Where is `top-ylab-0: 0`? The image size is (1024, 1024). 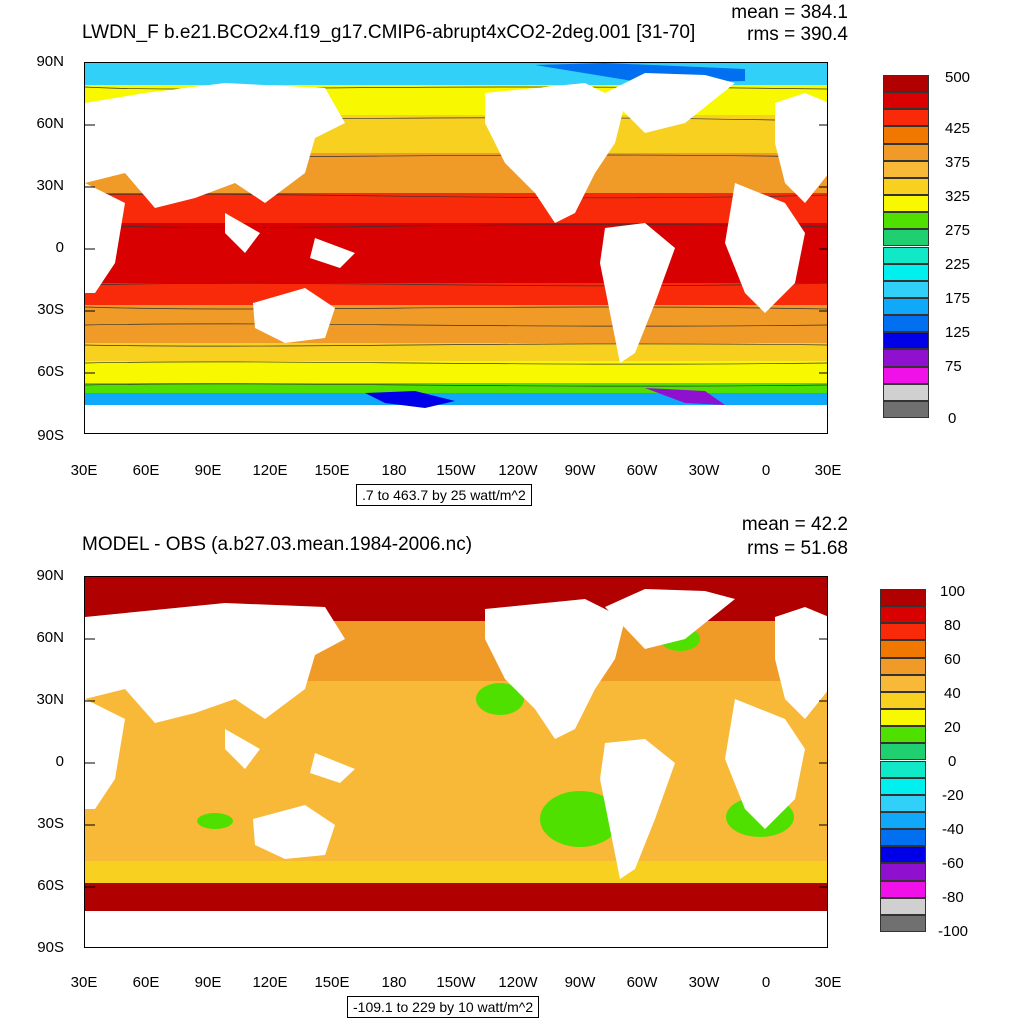
top-ylab-0: 0 is located at coordinates (59, 247).